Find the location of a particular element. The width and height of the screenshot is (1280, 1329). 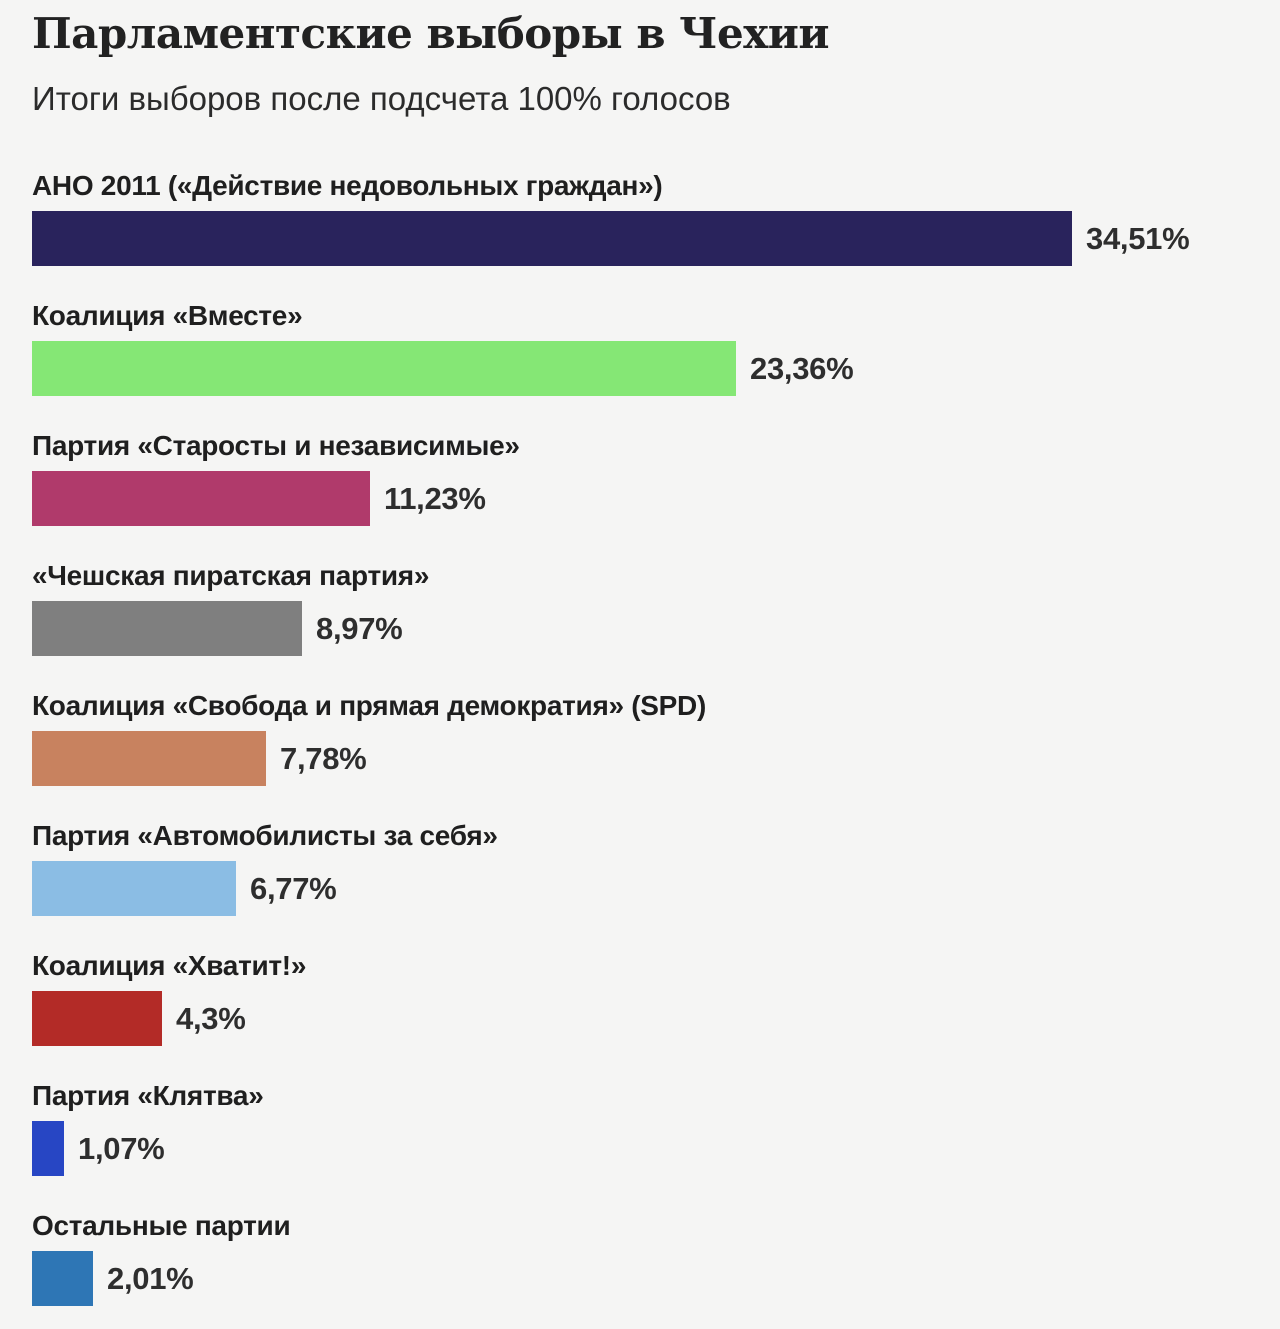

bar-value-label: 11,23% is located at coordinates (435, 498).